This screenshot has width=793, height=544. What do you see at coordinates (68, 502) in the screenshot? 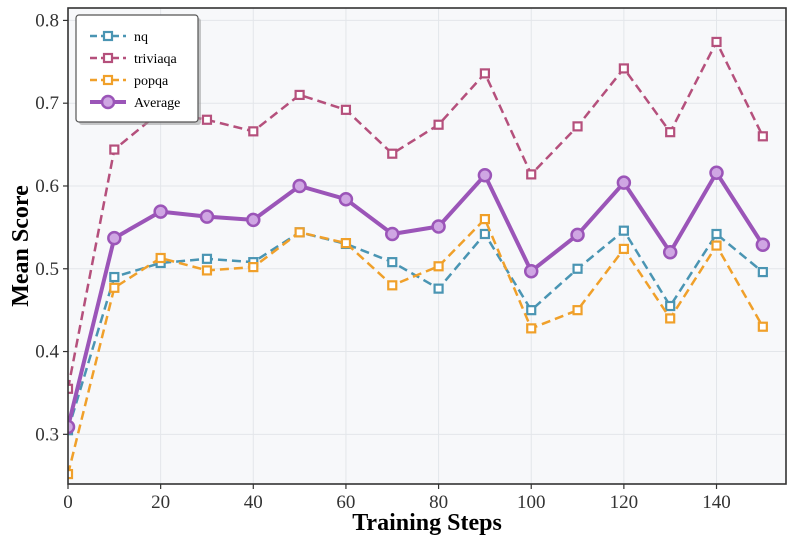
I see `x-tick-label: 0` at bounding box center [68, 502].